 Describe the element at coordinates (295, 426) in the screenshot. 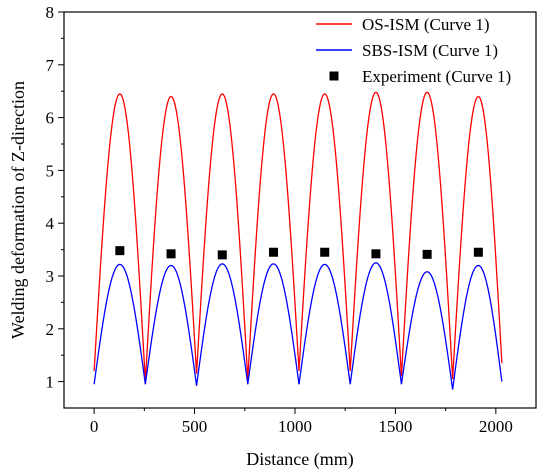

I see `x-tick-label: 1000` at that location.